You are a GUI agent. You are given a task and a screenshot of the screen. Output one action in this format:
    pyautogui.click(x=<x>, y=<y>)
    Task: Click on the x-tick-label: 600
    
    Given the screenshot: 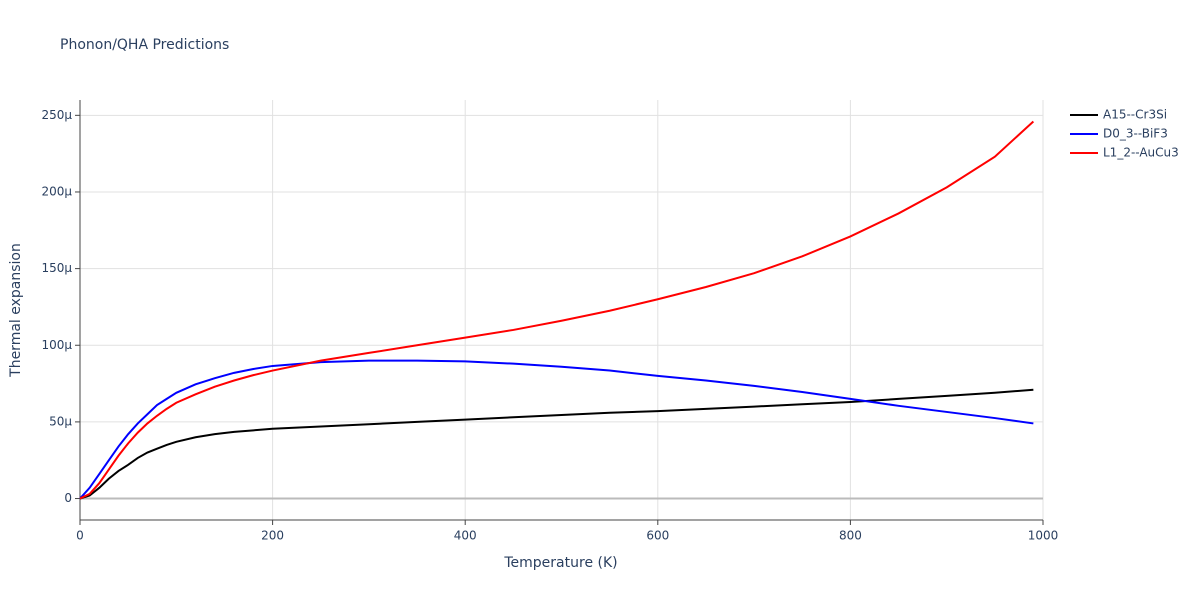 What is the action you would take?
    pyautogui.click(x=657, y=536)
    